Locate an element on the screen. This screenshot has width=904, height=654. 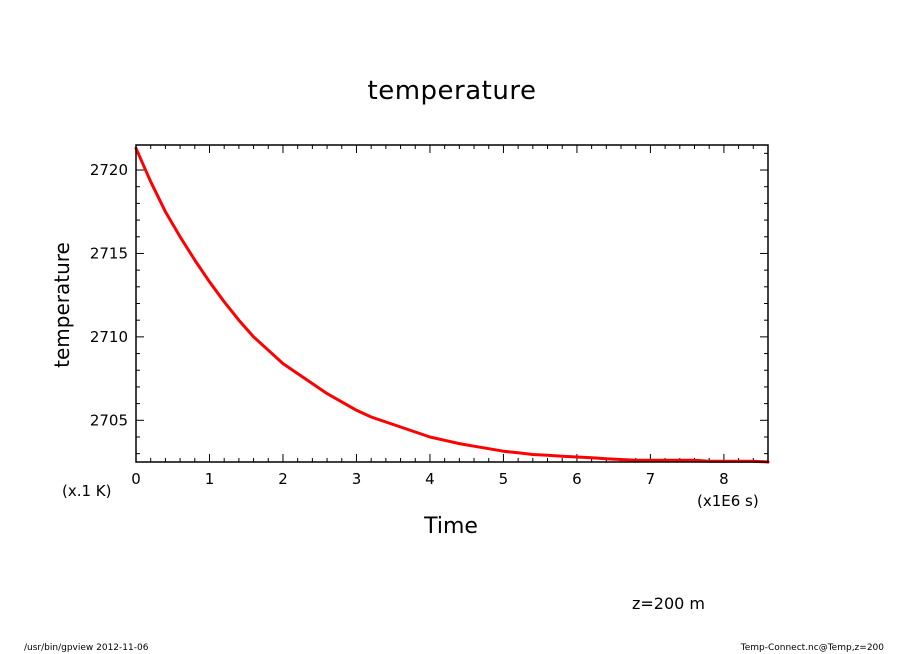
level-annotation: z=200 m is located at coordinates (669, 603).